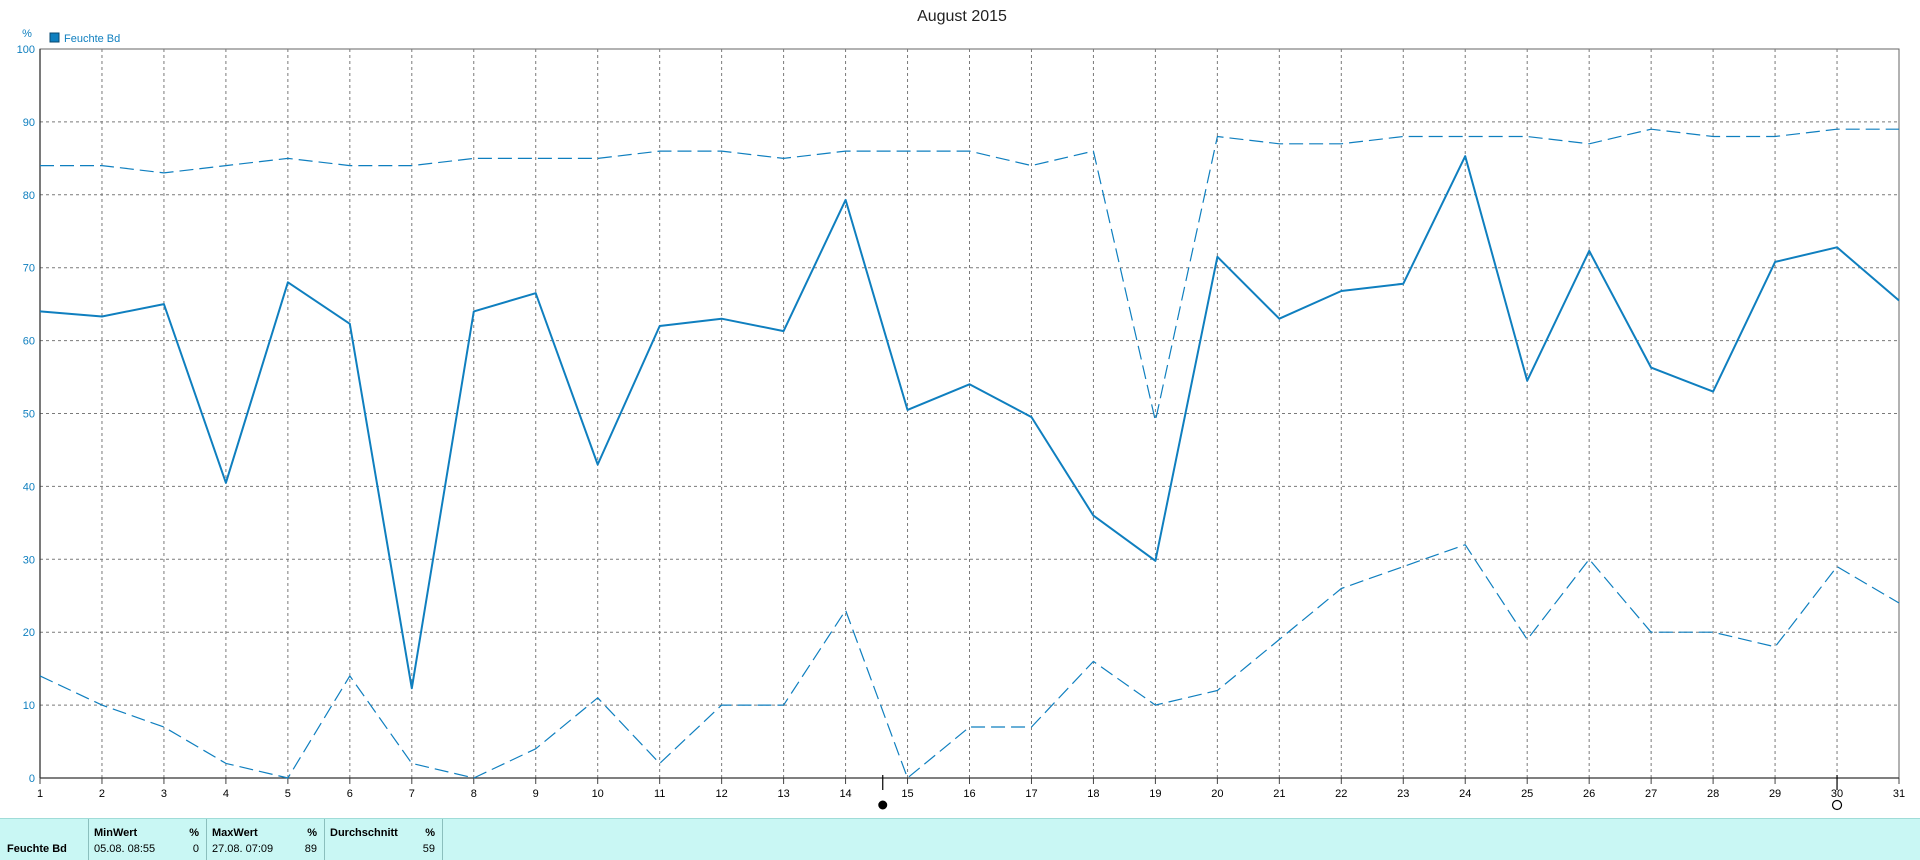 Image resolution: width=1920 pixels, height=860 pixels. I want to click on stats-max-time: 27.08. 07:09, so click(243, 849).